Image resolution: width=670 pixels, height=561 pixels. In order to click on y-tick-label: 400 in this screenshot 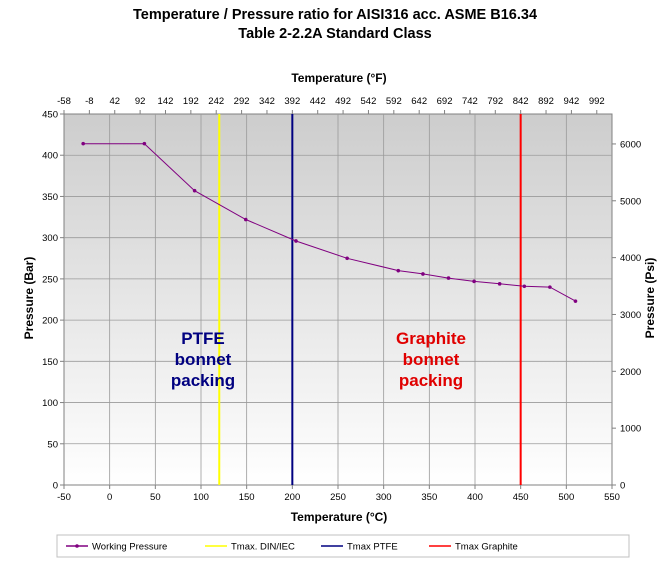, I will do `click(50, 156)`.